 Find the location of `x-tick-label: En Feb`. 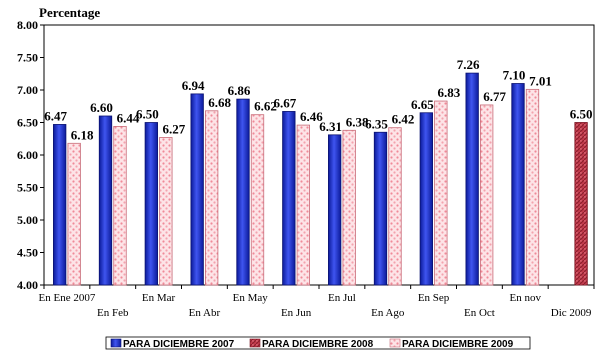

x-tick-label: En Feb is located at coordinates (113, 313).